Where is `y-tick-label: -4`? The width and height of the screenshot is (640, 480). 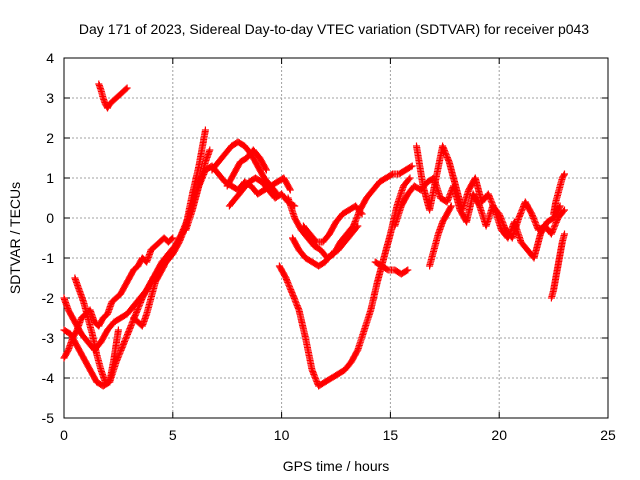 y-tick-label: -4 is located at coordinates (48, 378).